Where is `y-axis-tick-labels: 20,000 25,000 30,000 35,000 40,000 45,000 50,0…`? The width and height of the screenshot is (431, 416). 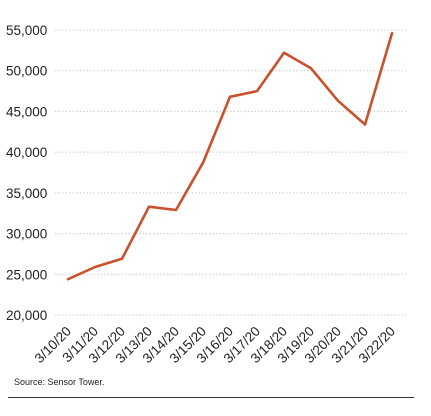
y-axis-tick-labels: 20,000 25,000 30,000 35,000 40,000 45,000 50,0… is located at coordinates (26, 173).